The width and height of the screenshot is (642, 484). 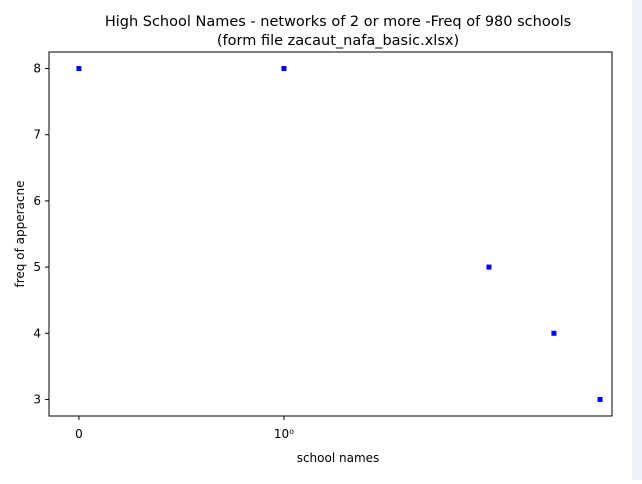 I want to click on x-tick-label: 10⁰, so click(x=284, y=434).